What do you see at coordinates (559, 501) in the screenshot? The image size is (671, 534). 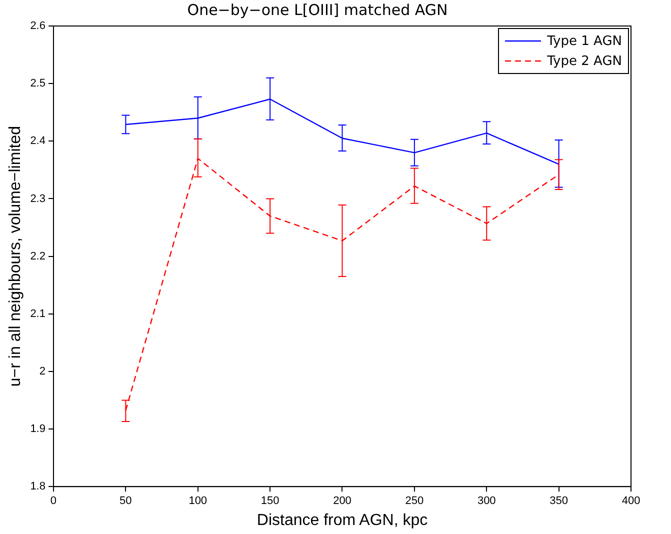 I see `x-tick-label: 350` at bounding box center [559, 501].